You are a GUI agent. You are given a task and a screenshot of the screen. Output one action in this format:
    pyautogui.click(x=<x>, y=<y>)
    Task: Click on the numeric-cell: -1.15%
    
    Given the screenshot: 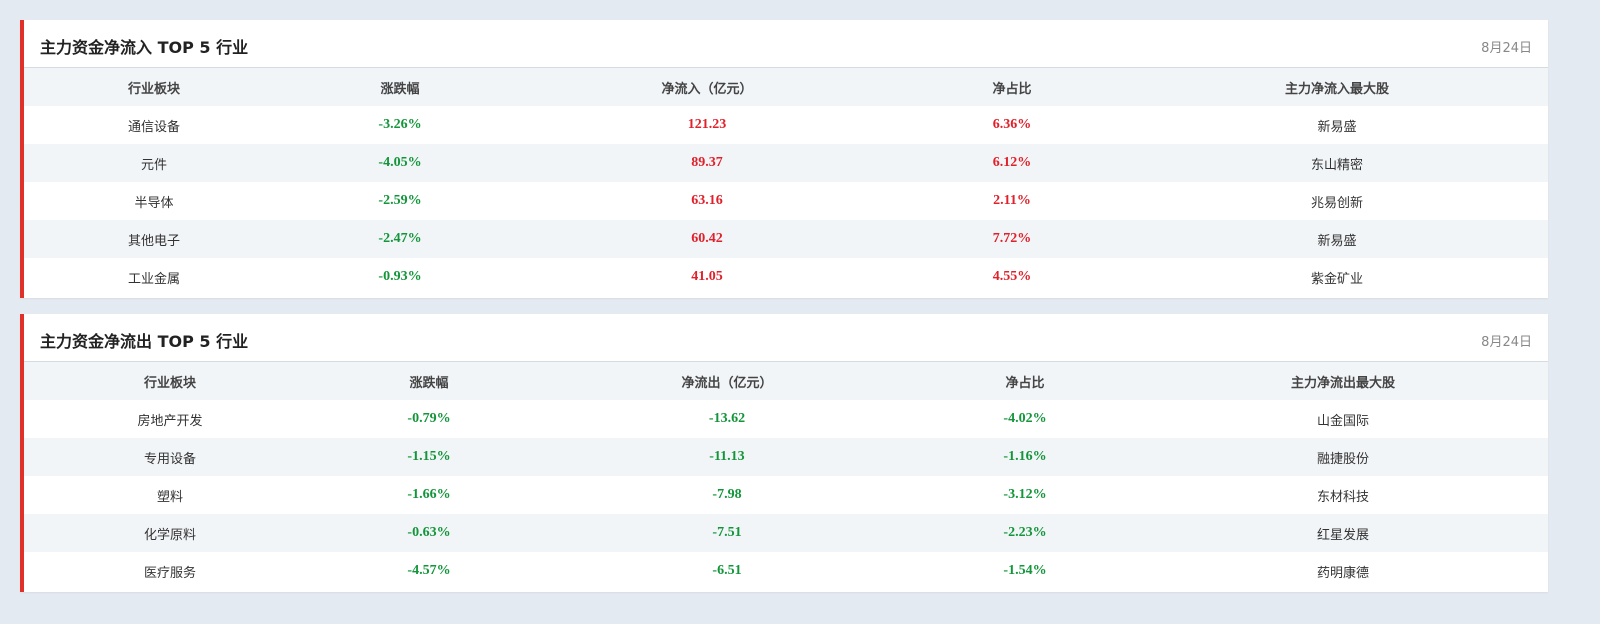 What is the action you would take?
    pyautogui.click(x=429, y=457)
    